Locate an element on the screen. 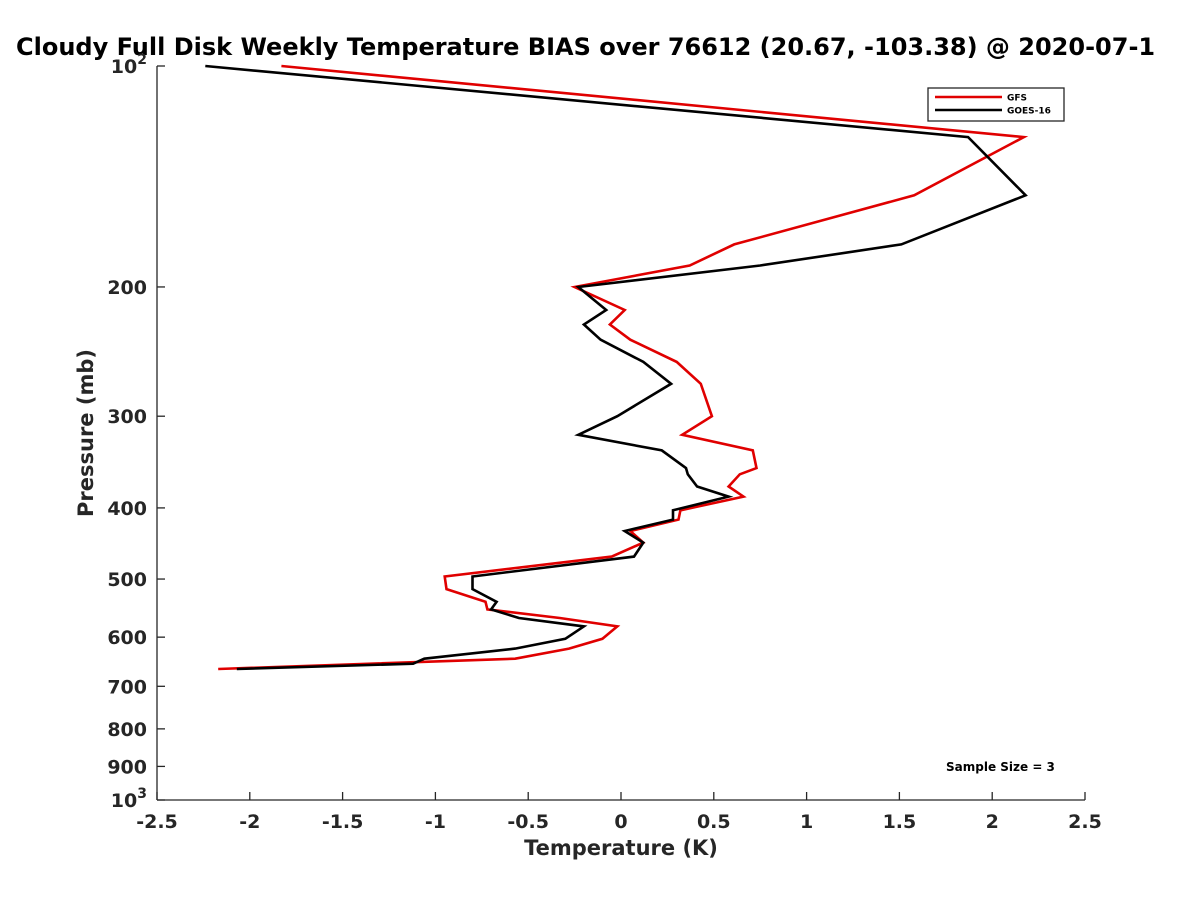  legend-box is located at coordinates (996, 104).